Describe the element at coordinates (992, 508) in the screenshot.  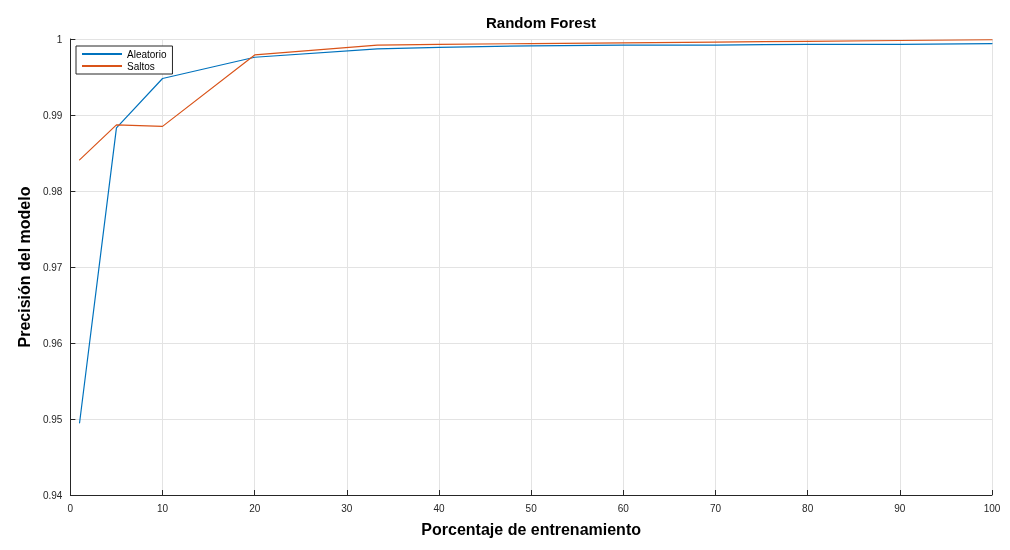
I see `x-tick-label: 100` at that location.